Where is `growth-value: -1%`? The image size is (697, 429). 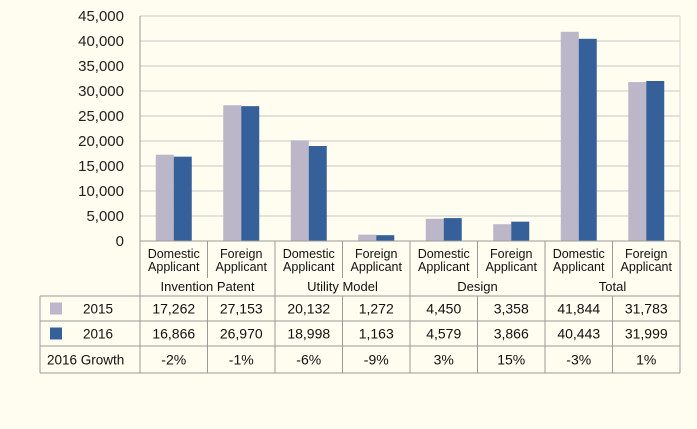
growth-value: -1% is located at coordinates (241, 360).